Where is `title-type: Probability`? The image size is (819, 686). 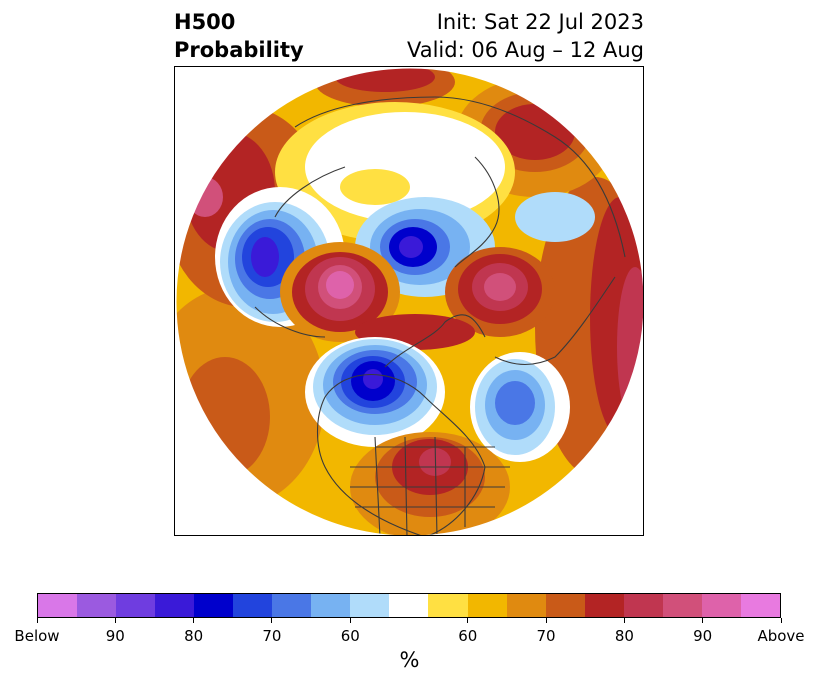 title-type: Probability is located at coordinates (239, 50).